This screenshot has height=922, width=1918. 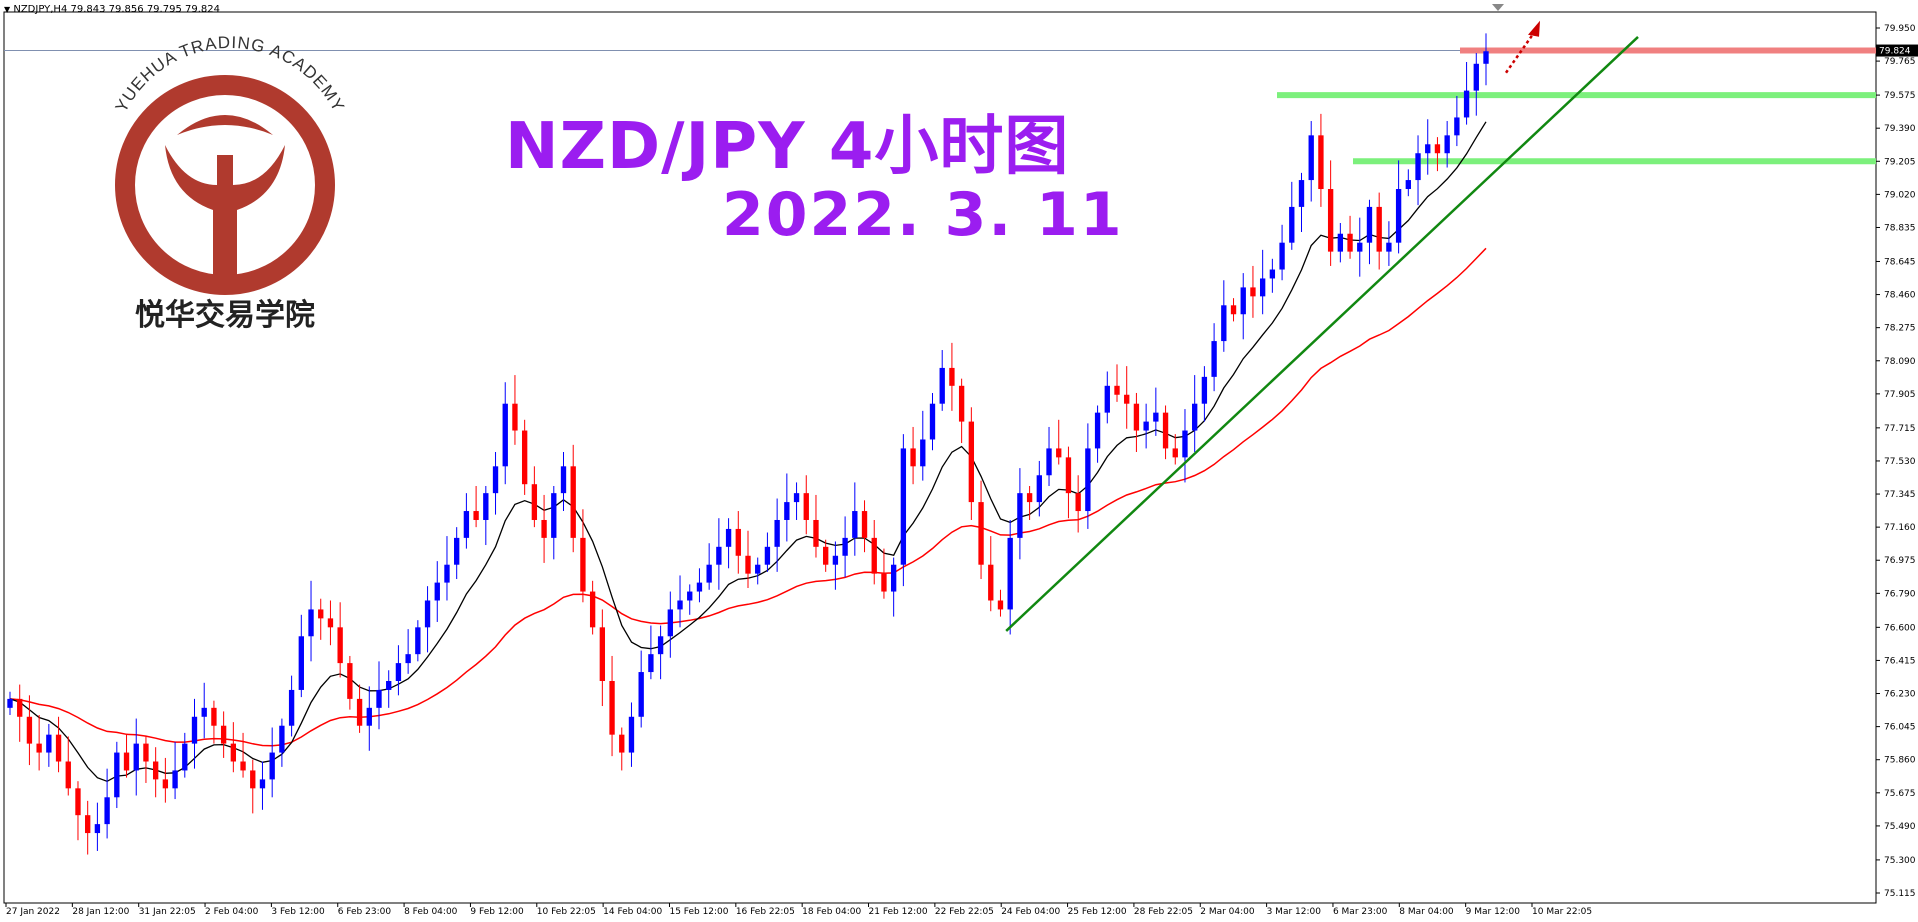 I want to click on y-tick-label: 79.950, so click(x=1900, y=29).